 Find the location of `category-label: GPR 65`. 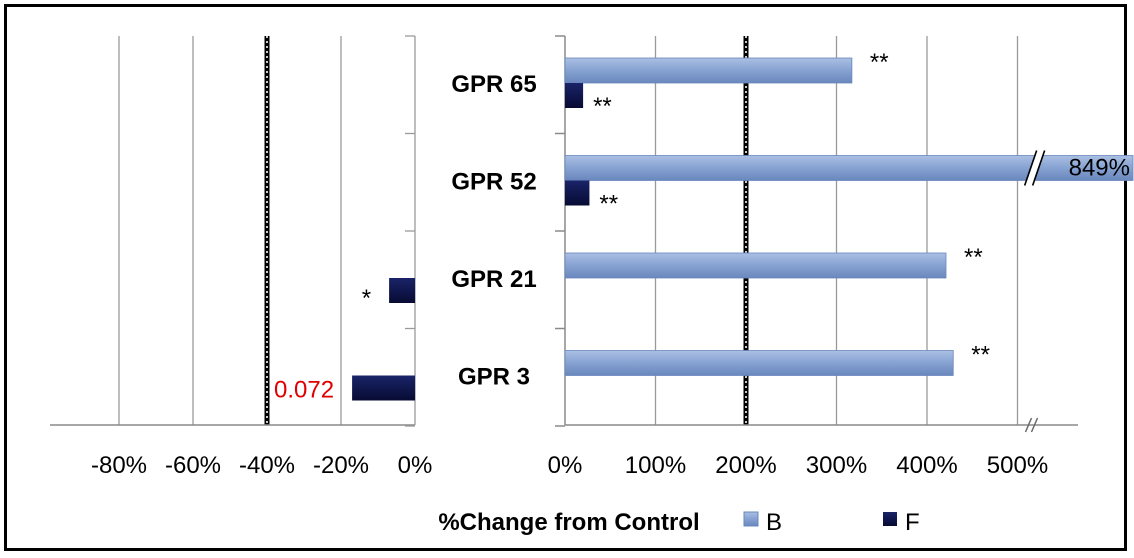

category-label: GPR 65 is located at coordinates (493, 84).